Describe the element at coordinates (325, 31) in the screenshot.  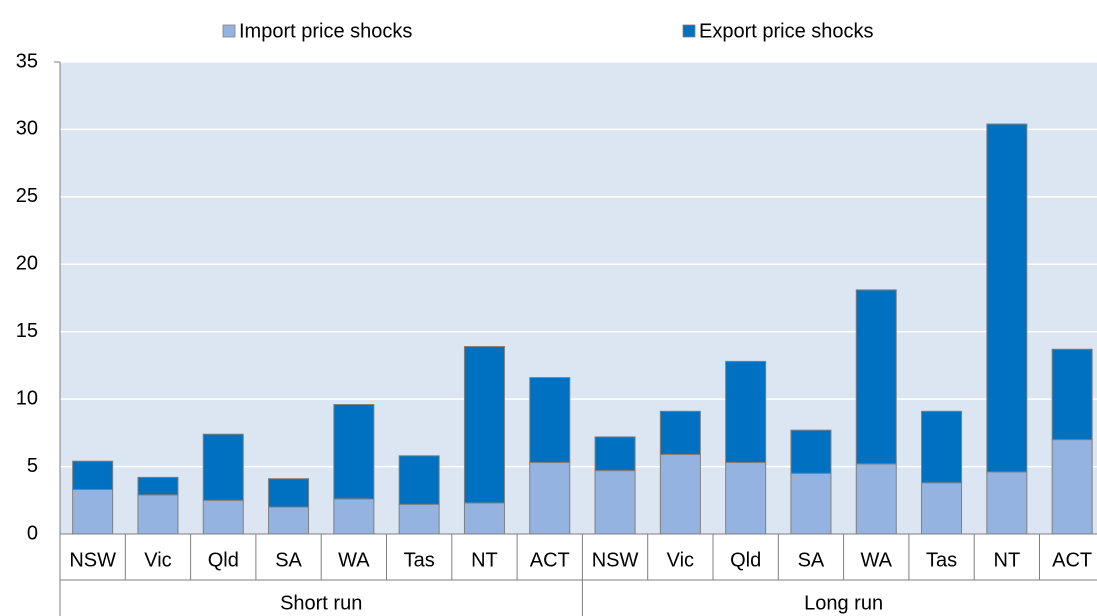
I see `legend-label: Import price shocks` at that location.